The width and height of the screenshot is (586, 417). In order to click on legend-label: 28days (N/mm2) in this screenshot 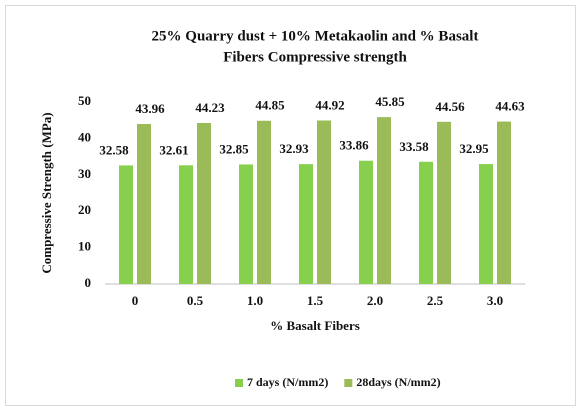, I will do `click(398, 382)`.